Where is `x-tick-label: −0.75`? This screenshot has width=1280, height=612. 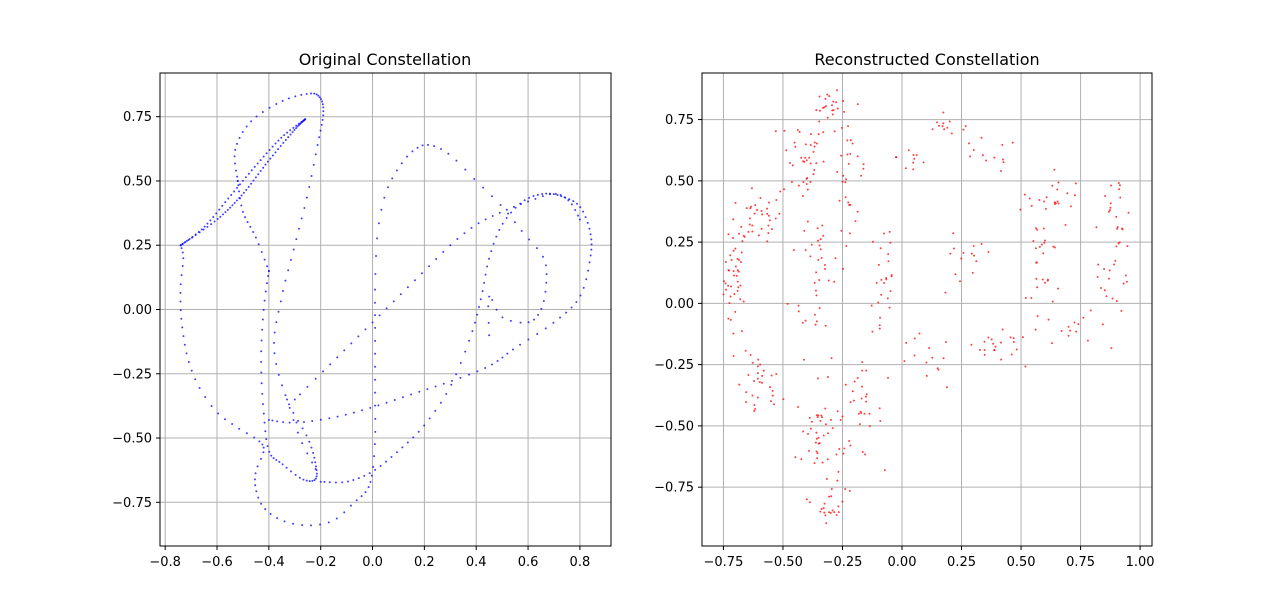 x-tick-label: −0.75 is located at coordinates (724, 562).